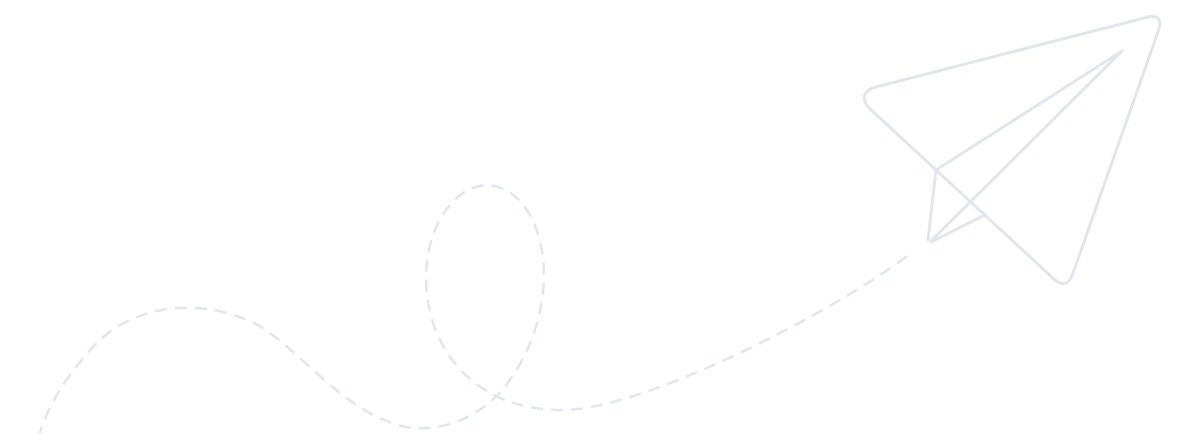 This screenshot has height=448, width=1200. Describe the element at coordinates (932, 205) in the screenshot. I see `plane-tail-left` at that location.